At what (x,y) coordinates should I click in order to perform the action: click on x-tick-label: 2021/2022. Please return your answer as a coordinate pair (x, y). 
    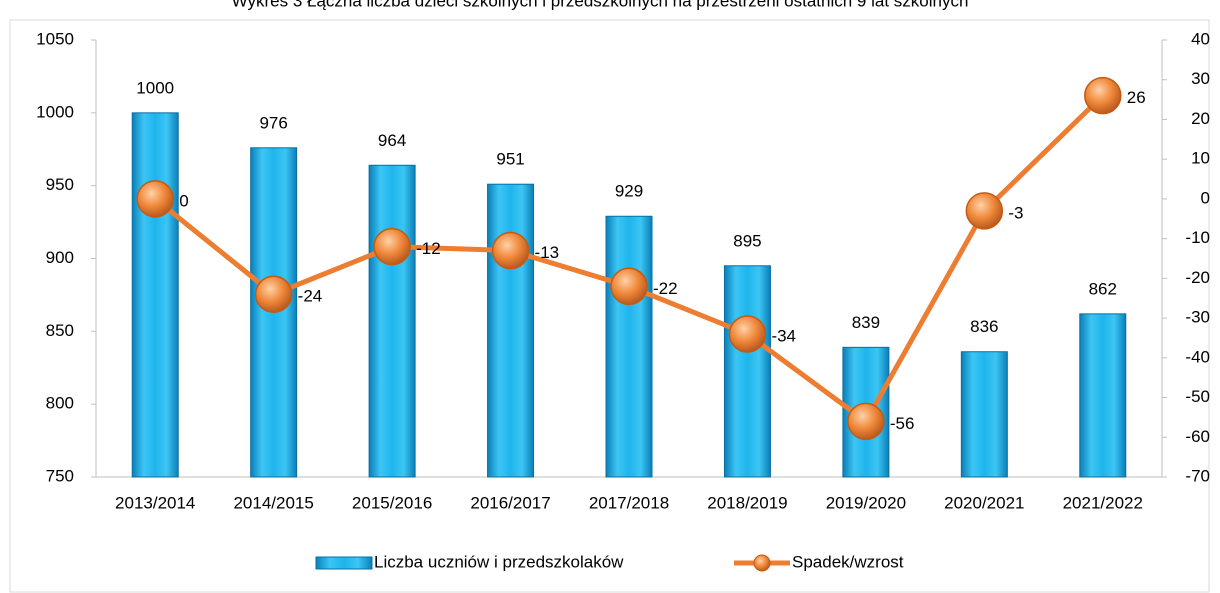
    Looking at the image, I should click on (1103, 502).